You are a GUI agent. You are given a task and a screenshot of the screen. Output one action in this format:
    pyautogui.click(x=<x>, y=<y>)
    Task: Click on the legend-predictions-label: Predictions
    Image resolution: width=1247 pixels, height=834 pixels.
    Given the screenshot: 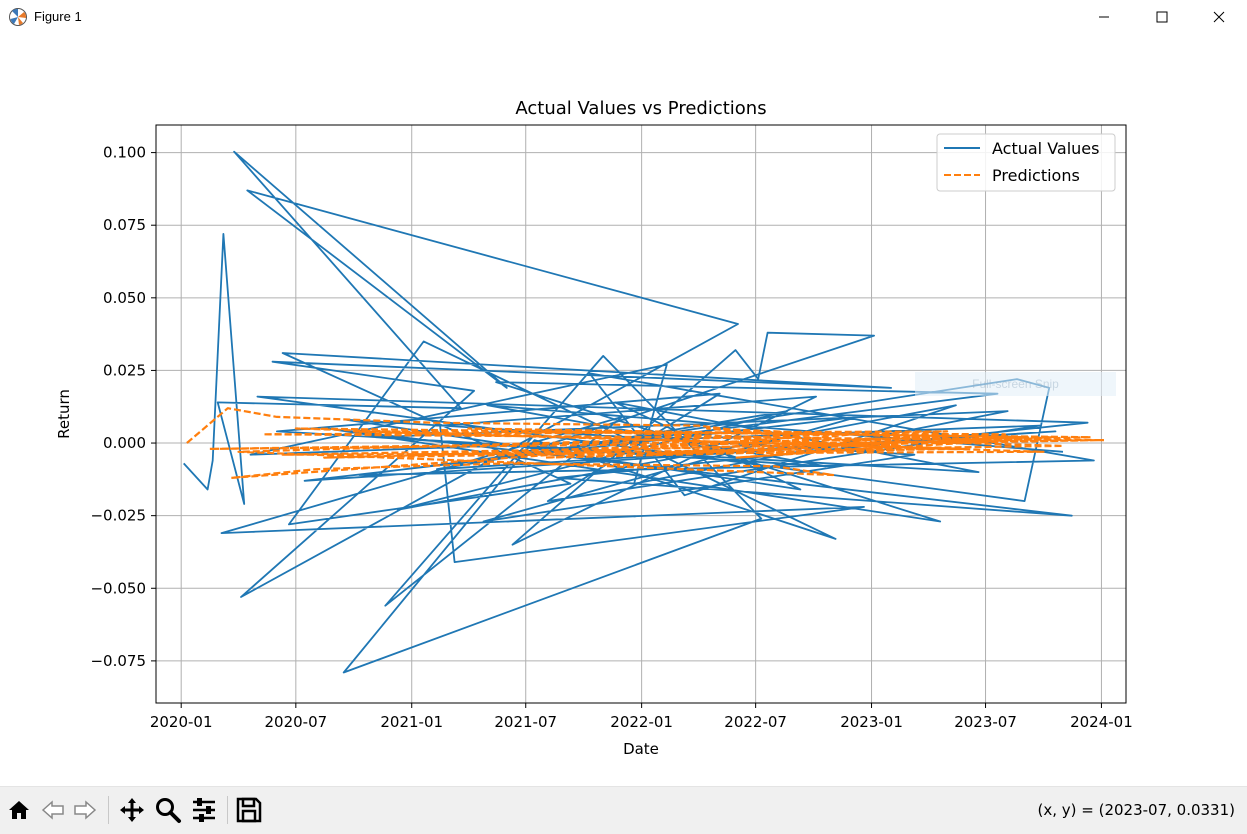 What is the action you would take?
    pyautogui.click(x=1036, y=175)
    